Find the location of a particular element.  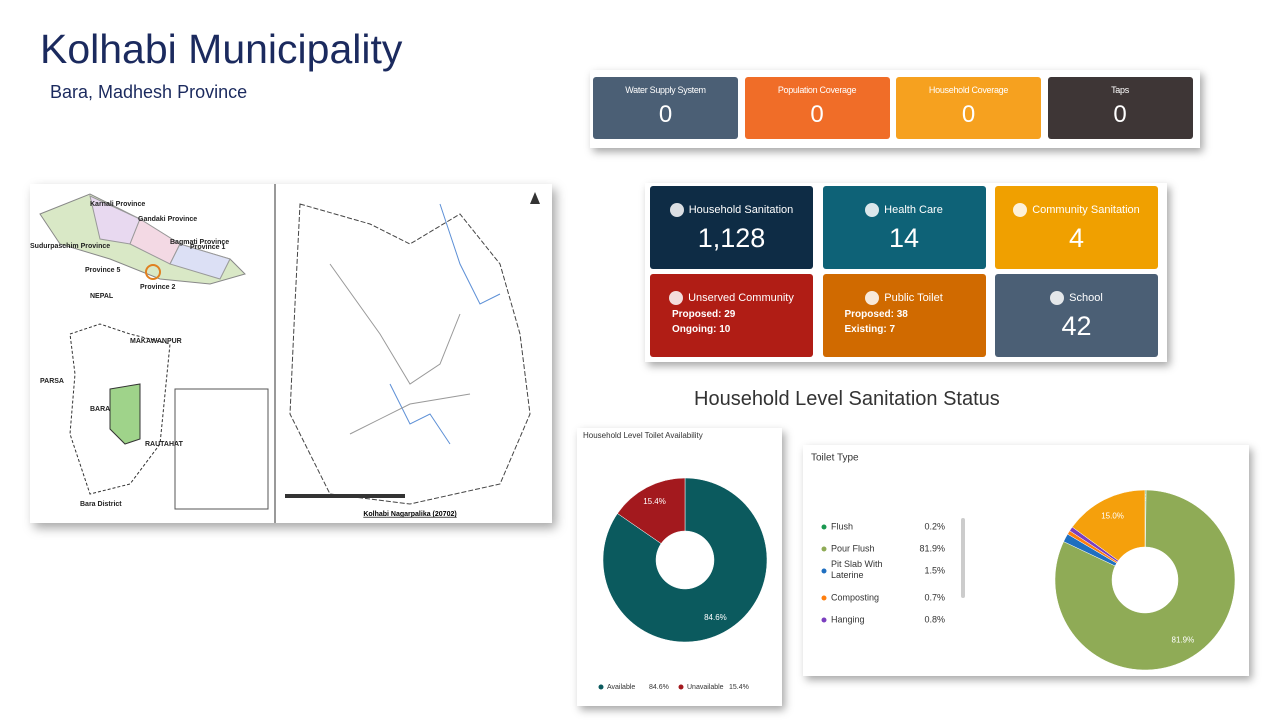

data-label: 15.0% is located at coordinates (1112, 515).